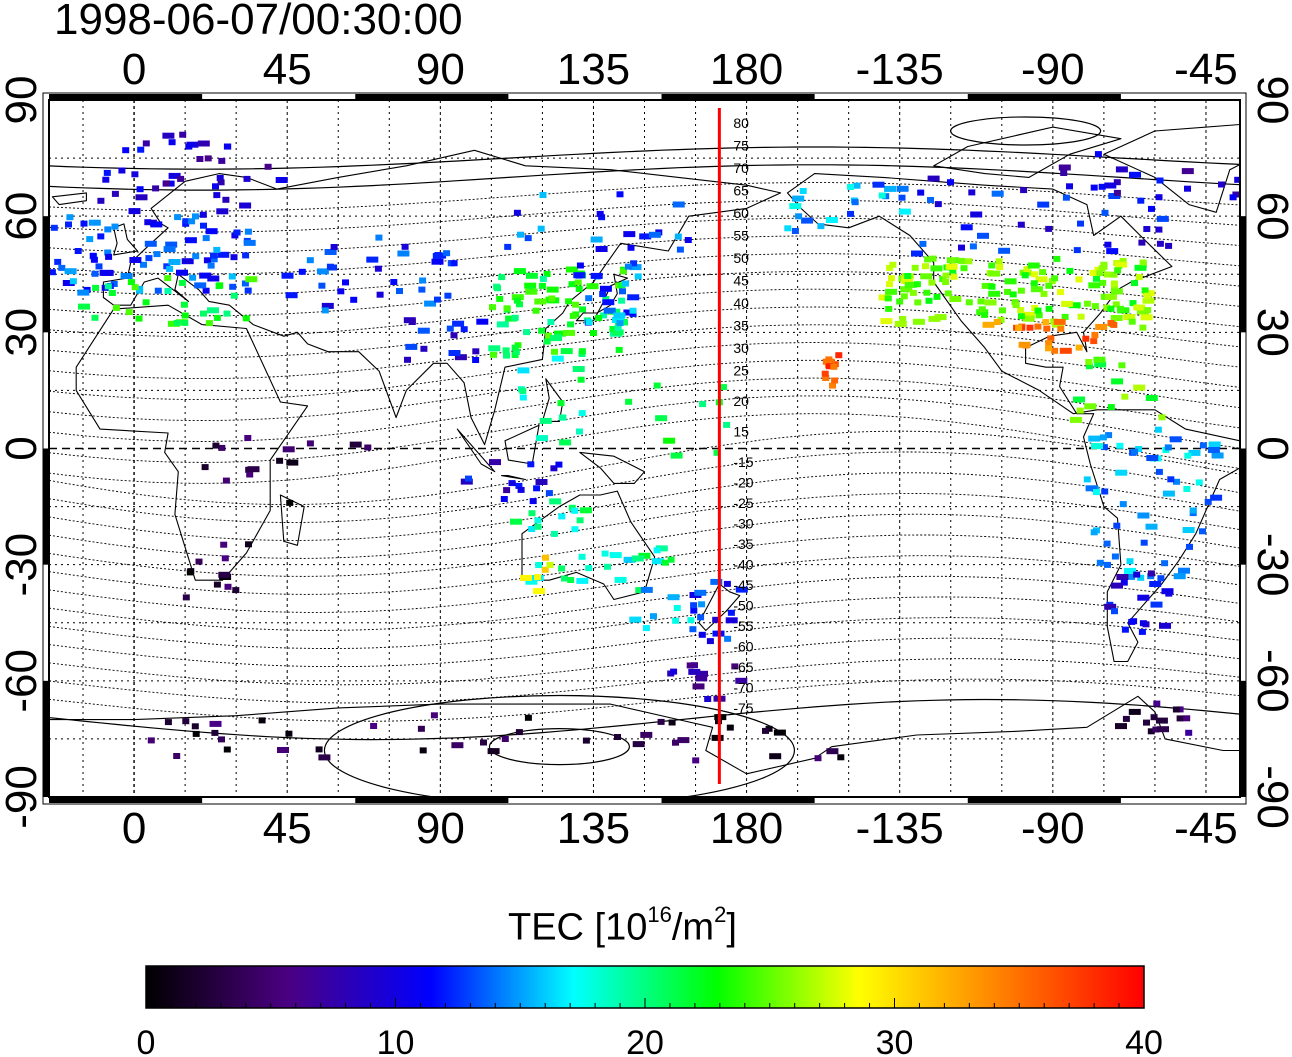  What do you see at coordinates (741, 371) in the screenshot?
I see `contour-label: 25` at bounding box center [741, 371].